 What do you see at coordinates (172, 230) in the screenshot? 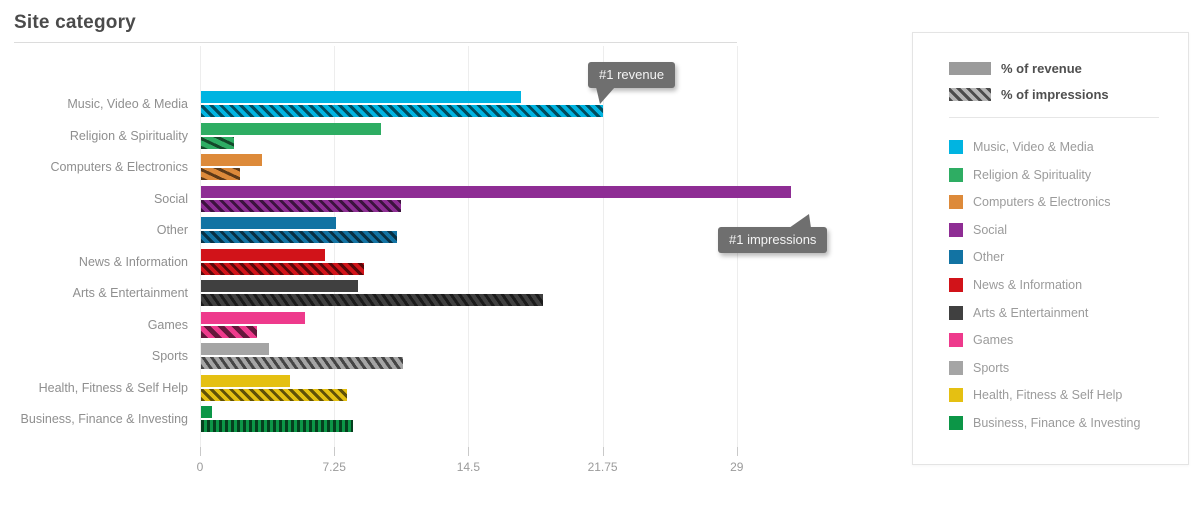
I see `category-label: Other` at bounding box center [172, 230].